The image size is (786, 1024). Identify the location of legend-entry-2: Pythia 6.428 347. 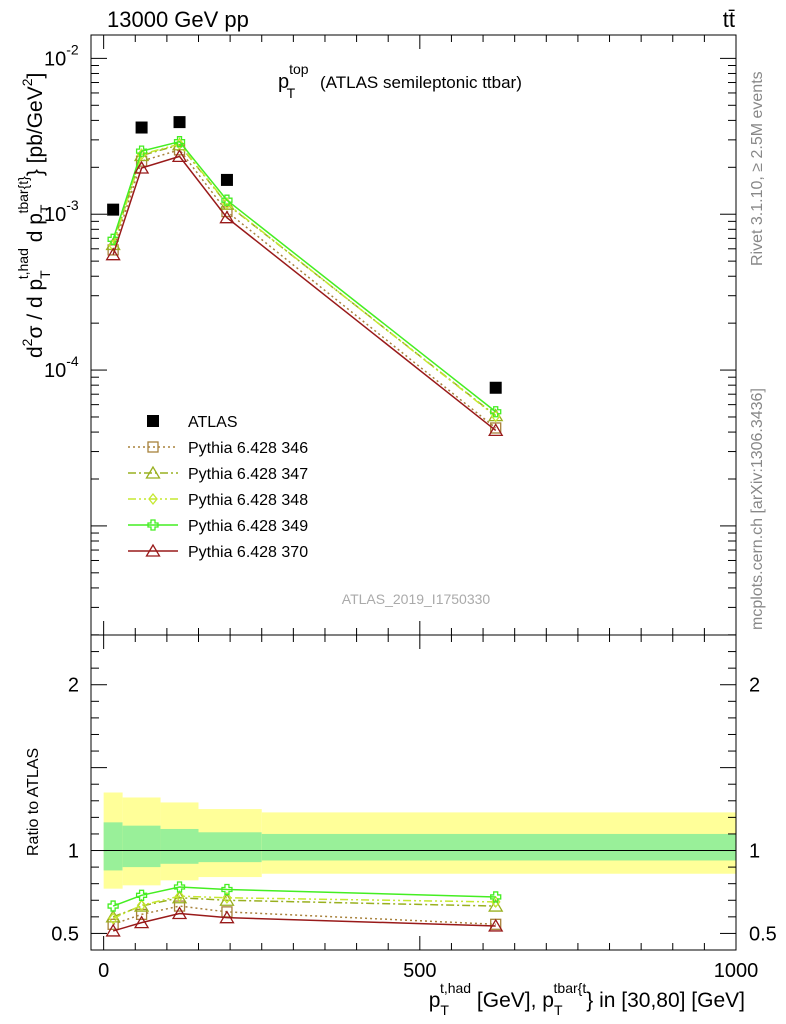
(218, 474).